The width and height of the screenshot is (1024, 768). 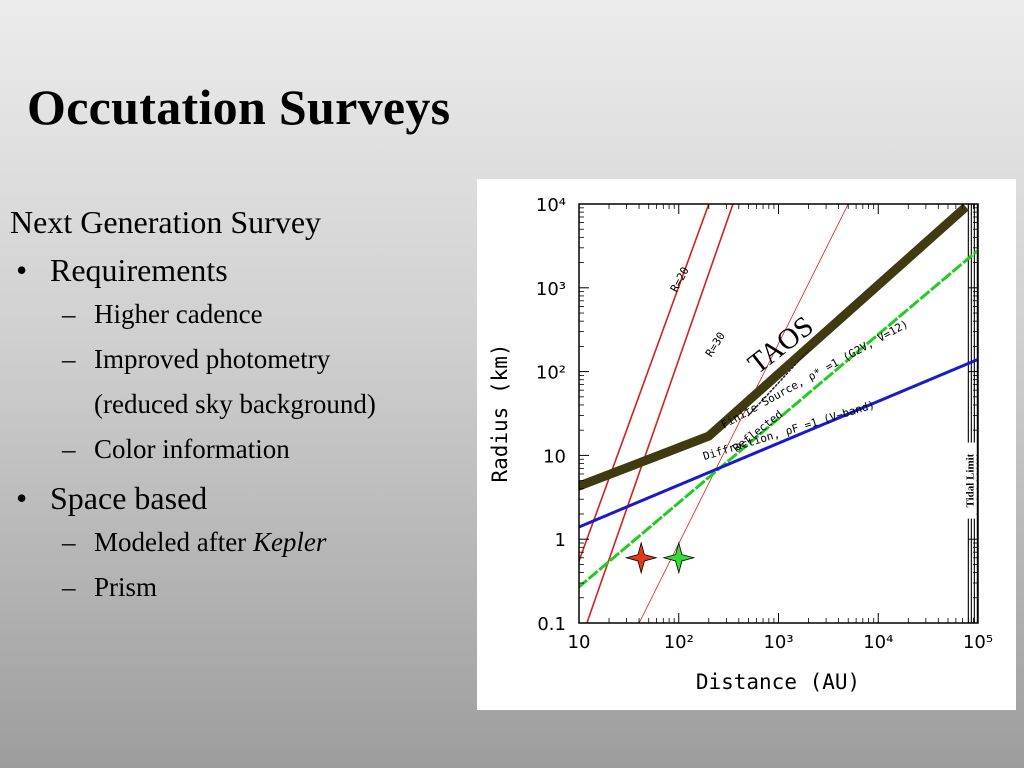 I want to click on y-tick-label: 10, so click(x=554, y=456).